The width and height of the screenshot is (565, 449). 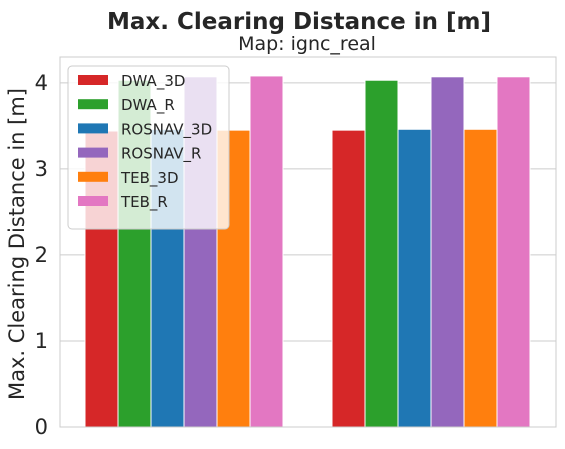 I want to click on chart-title: Max. Clearing Distance in [m], so click(x=299, y=22).